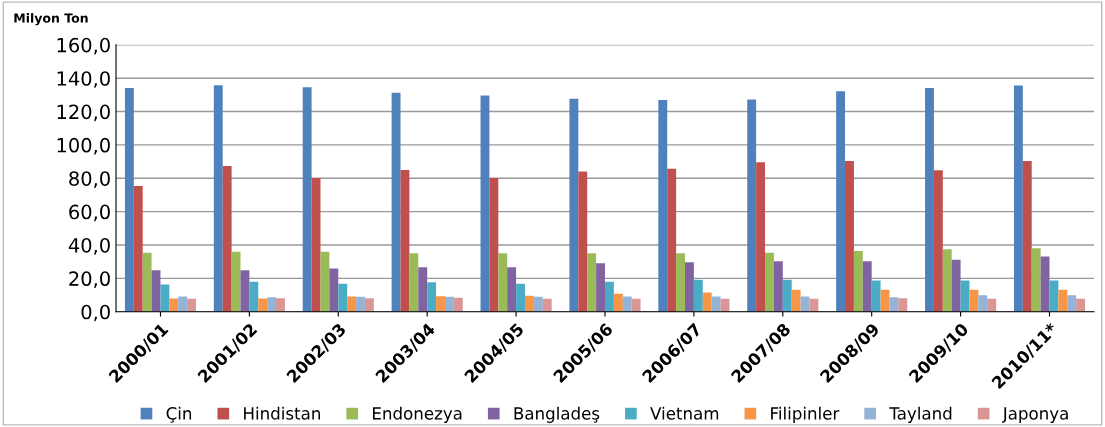  Describe the element at coordinates (83, 79) in the screenshot. I see `y-tick-label: 140,0` at that location.